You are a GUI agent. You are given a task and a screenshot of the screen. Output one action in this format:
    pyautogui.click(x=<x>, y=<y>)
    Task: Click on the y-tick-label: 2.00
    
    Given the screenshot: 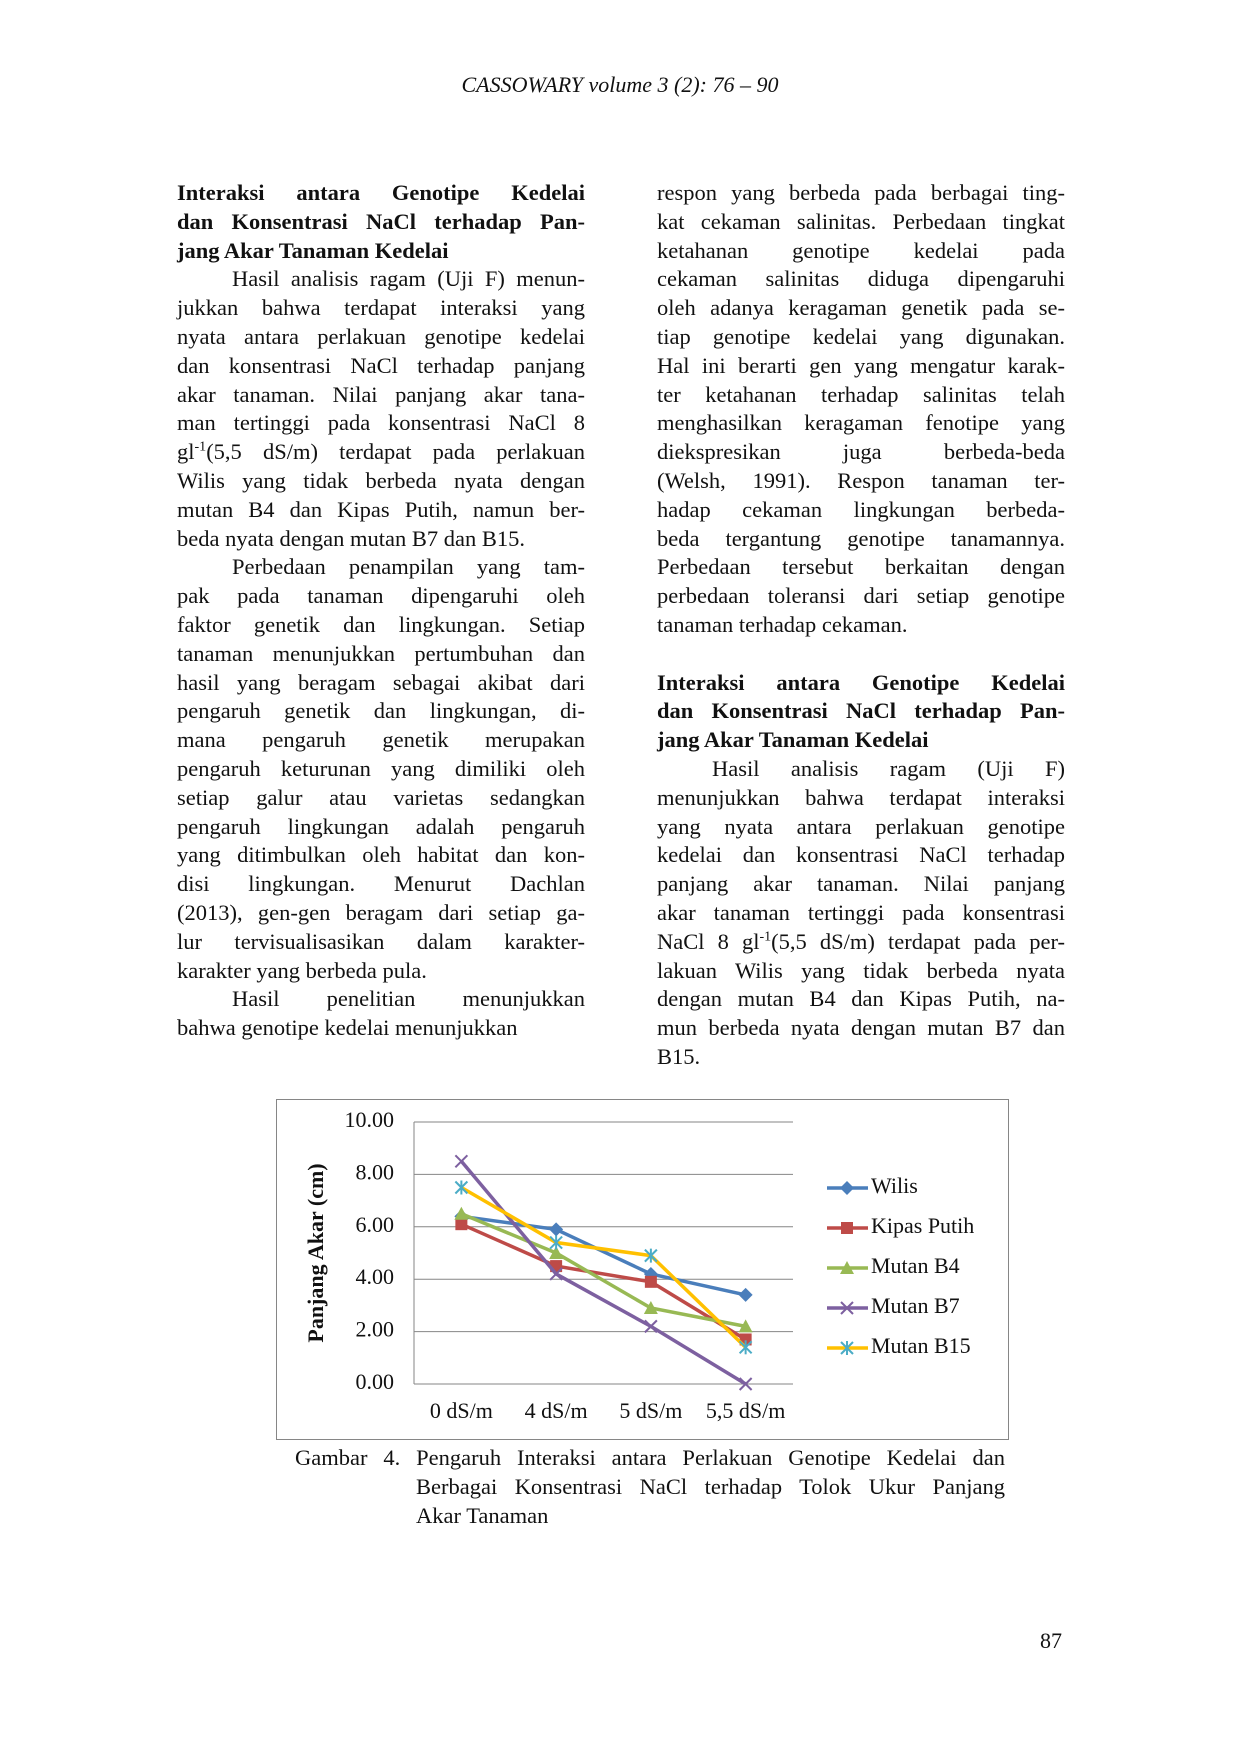 What is the action you would take?
    pyautogui.click(x=375, y=1329)
    